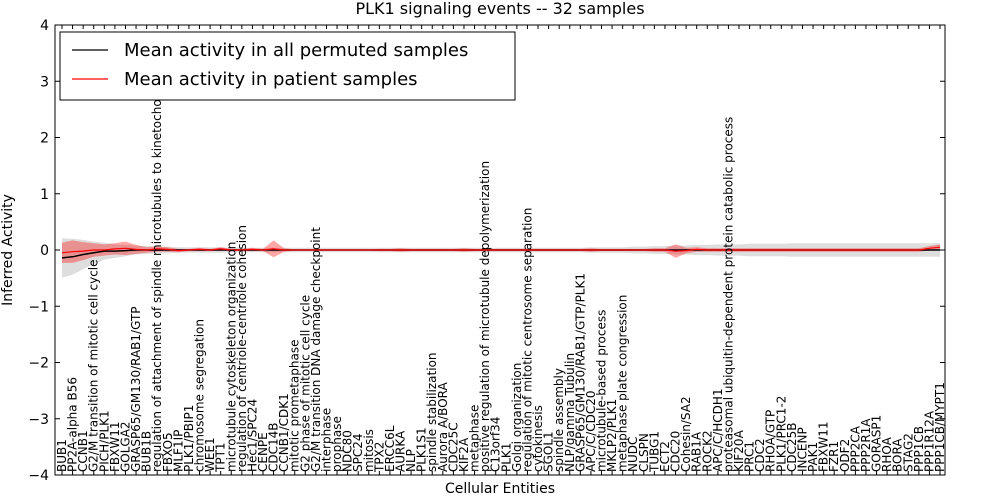 The height and width of the screenshot is (500, 1000). I want to click on x-tick-label: Cohesin/SA2, so click(686, 434).